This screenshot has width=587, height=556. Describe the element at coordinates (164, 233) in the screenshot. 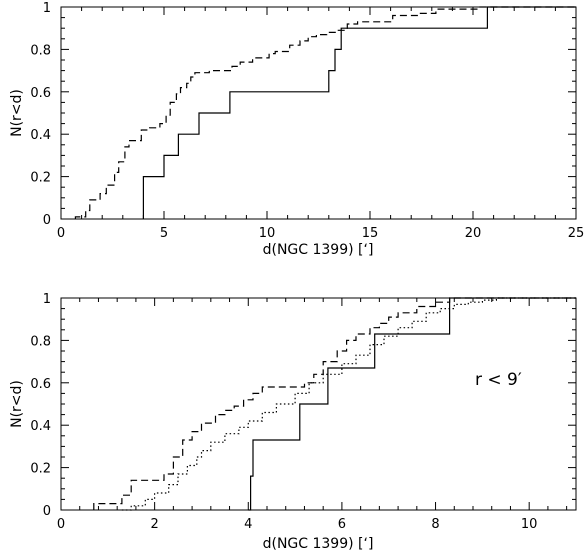

I see `x-tick-label: 5` at that location.